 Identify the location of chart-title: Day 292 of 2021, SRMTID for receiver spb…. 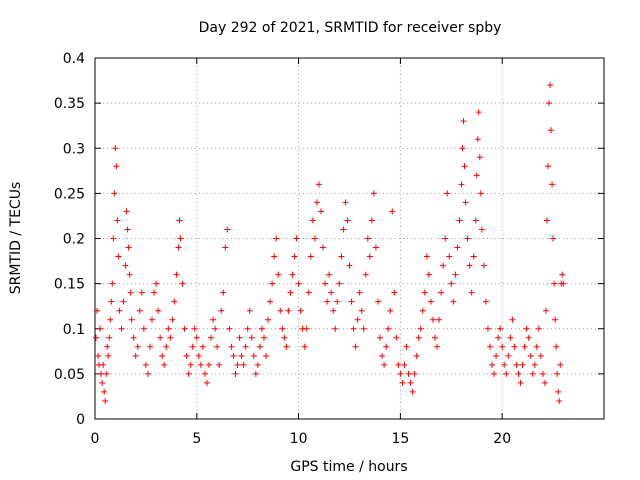
(350, 28).